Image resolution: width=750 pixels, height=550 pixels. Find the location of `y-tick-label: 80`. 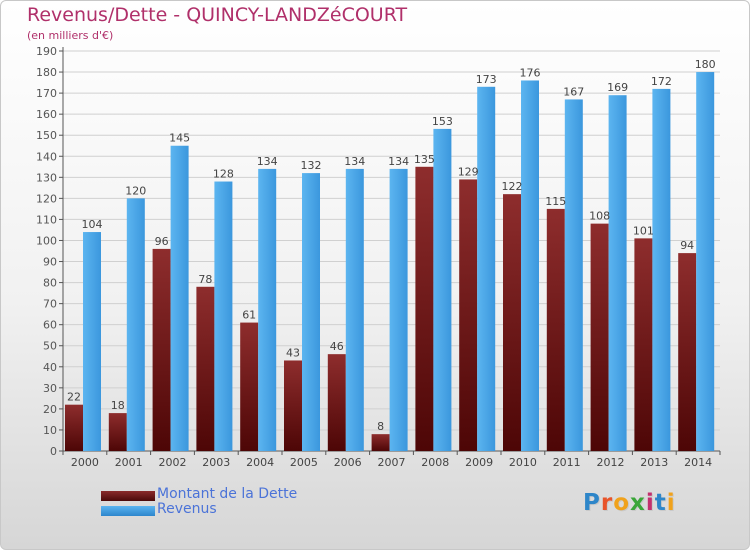

y-tick-label: 80 is located at coordinates (50, 283).